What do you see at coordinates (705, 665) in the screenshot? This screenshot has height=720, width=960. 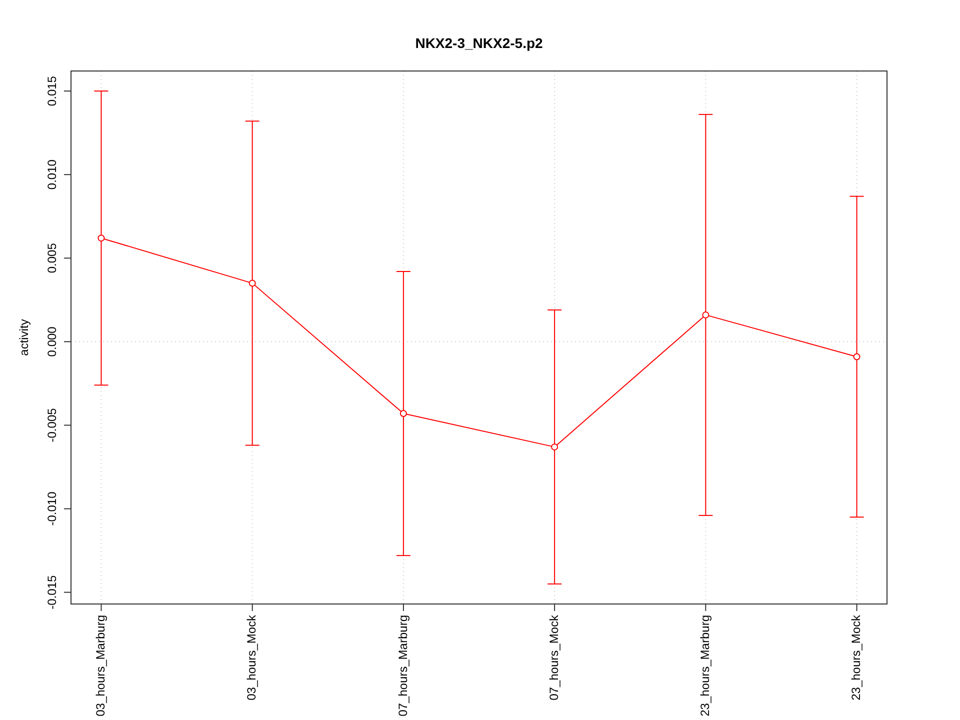 I see `x-tick-label: 23_hours_Marburg` at bounding box center [705, 665].